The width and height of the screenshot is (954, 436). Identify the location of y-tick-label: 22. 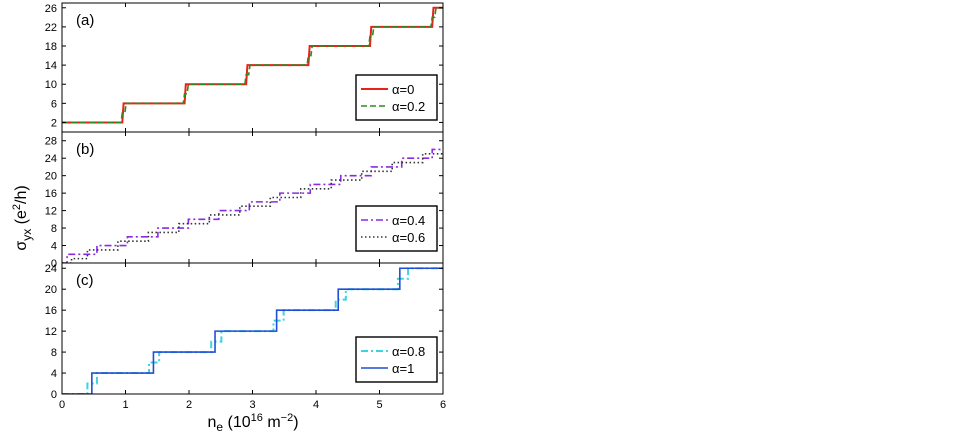
(51, 28).